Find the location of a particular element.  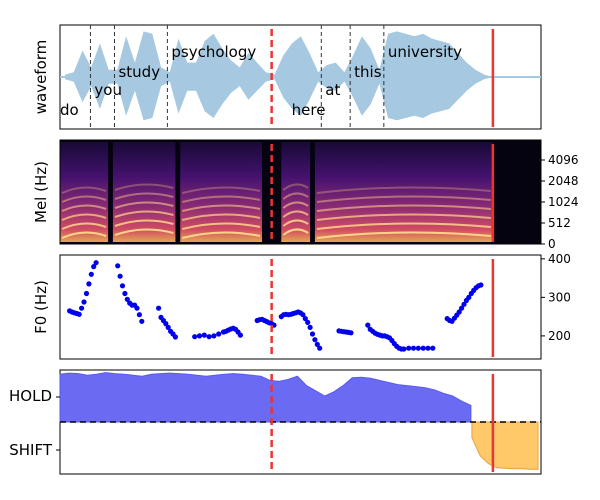

f0-y-label: F0 (Hz) is located at coordinates (41, 307).